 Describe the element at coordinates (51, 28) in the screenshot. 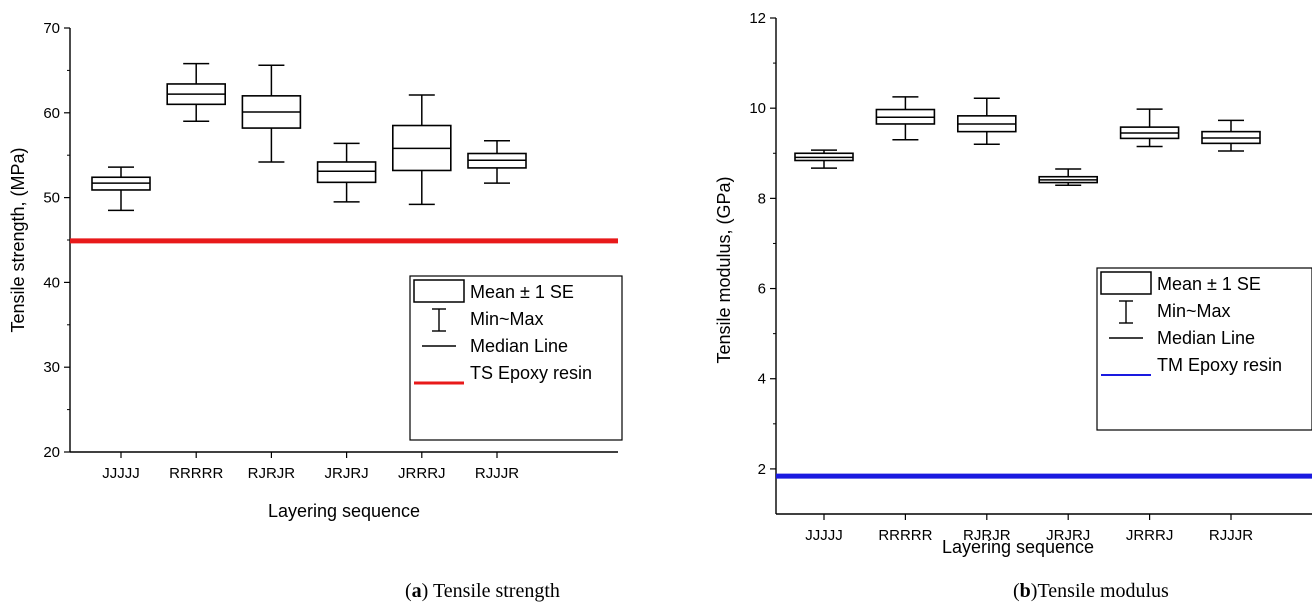

I see `y-tick-label: 70` at that location.